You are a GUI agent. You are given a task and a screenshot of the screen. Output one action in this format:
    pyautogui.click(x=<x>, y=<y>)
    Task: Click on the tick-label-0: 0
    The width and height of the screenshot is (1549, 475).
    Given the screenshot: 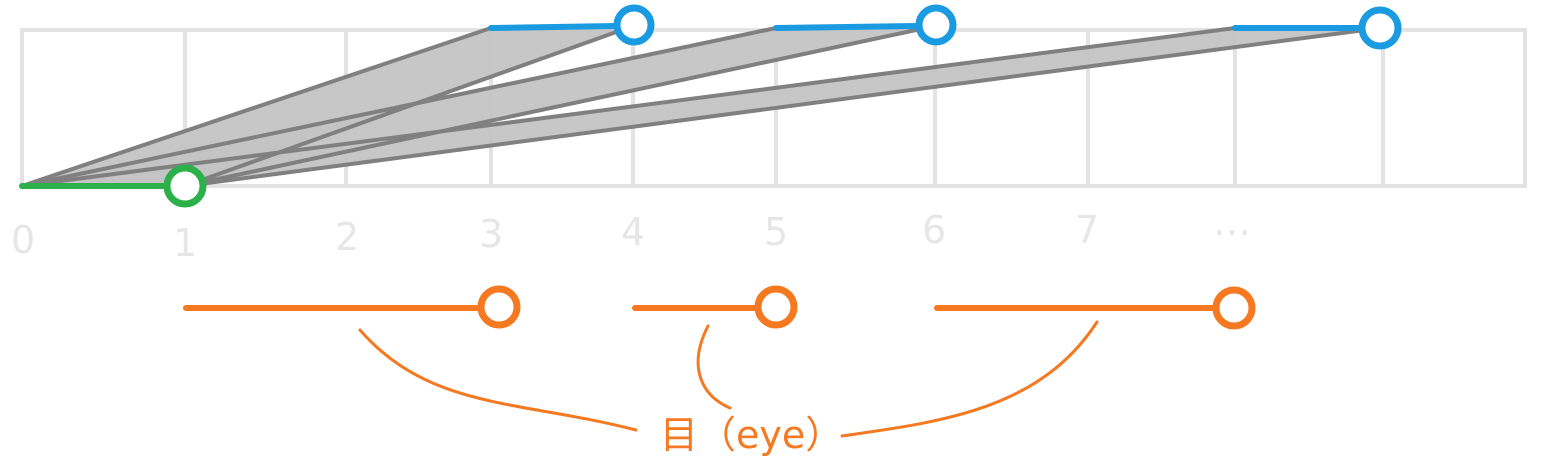 What is the action you would take?
    pyautogui.click(x=23, y=240)
    